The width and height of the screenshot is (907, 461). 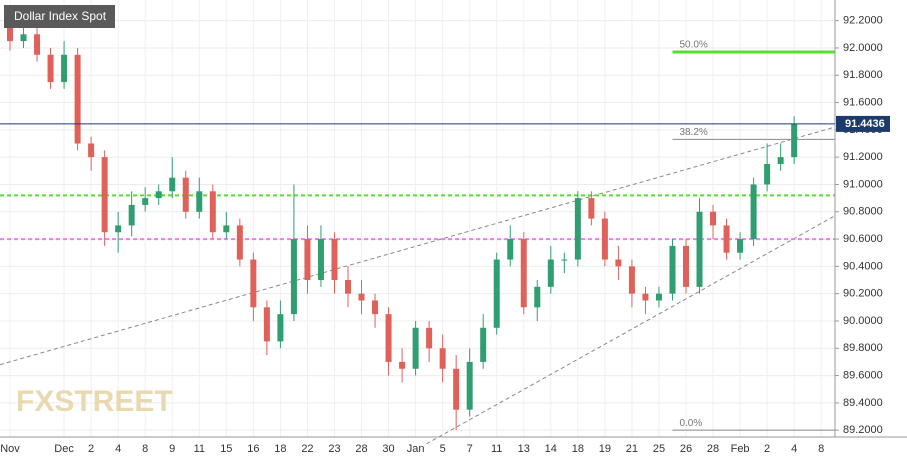 I want to click on y-tick-label: 90.6000, so click(x=863, y=239).